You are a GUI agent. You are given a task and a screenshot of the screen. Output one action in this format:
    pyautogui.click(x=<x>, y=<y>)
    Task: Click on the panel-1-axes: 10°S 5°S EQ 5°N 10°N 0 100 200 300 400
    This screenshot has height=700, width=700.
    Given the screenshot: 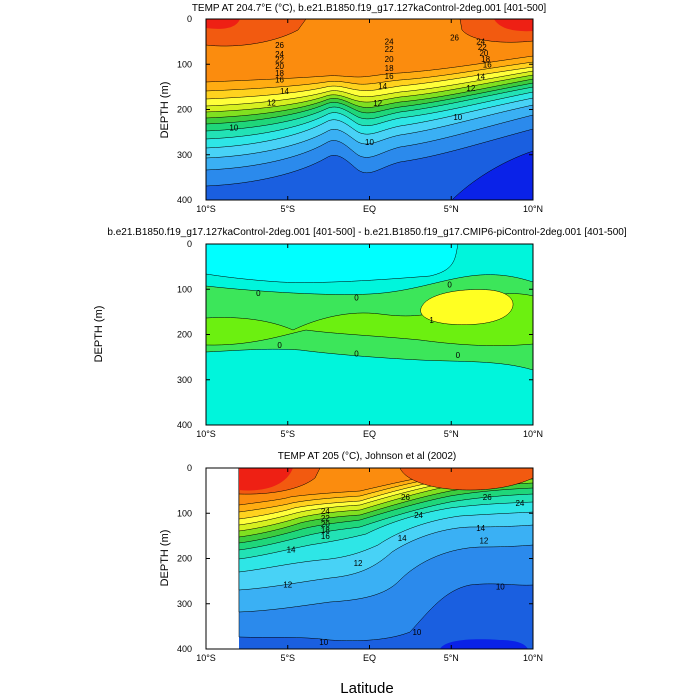 What is the action you would take?
    pyautogui.click(x=360, y=114)
    